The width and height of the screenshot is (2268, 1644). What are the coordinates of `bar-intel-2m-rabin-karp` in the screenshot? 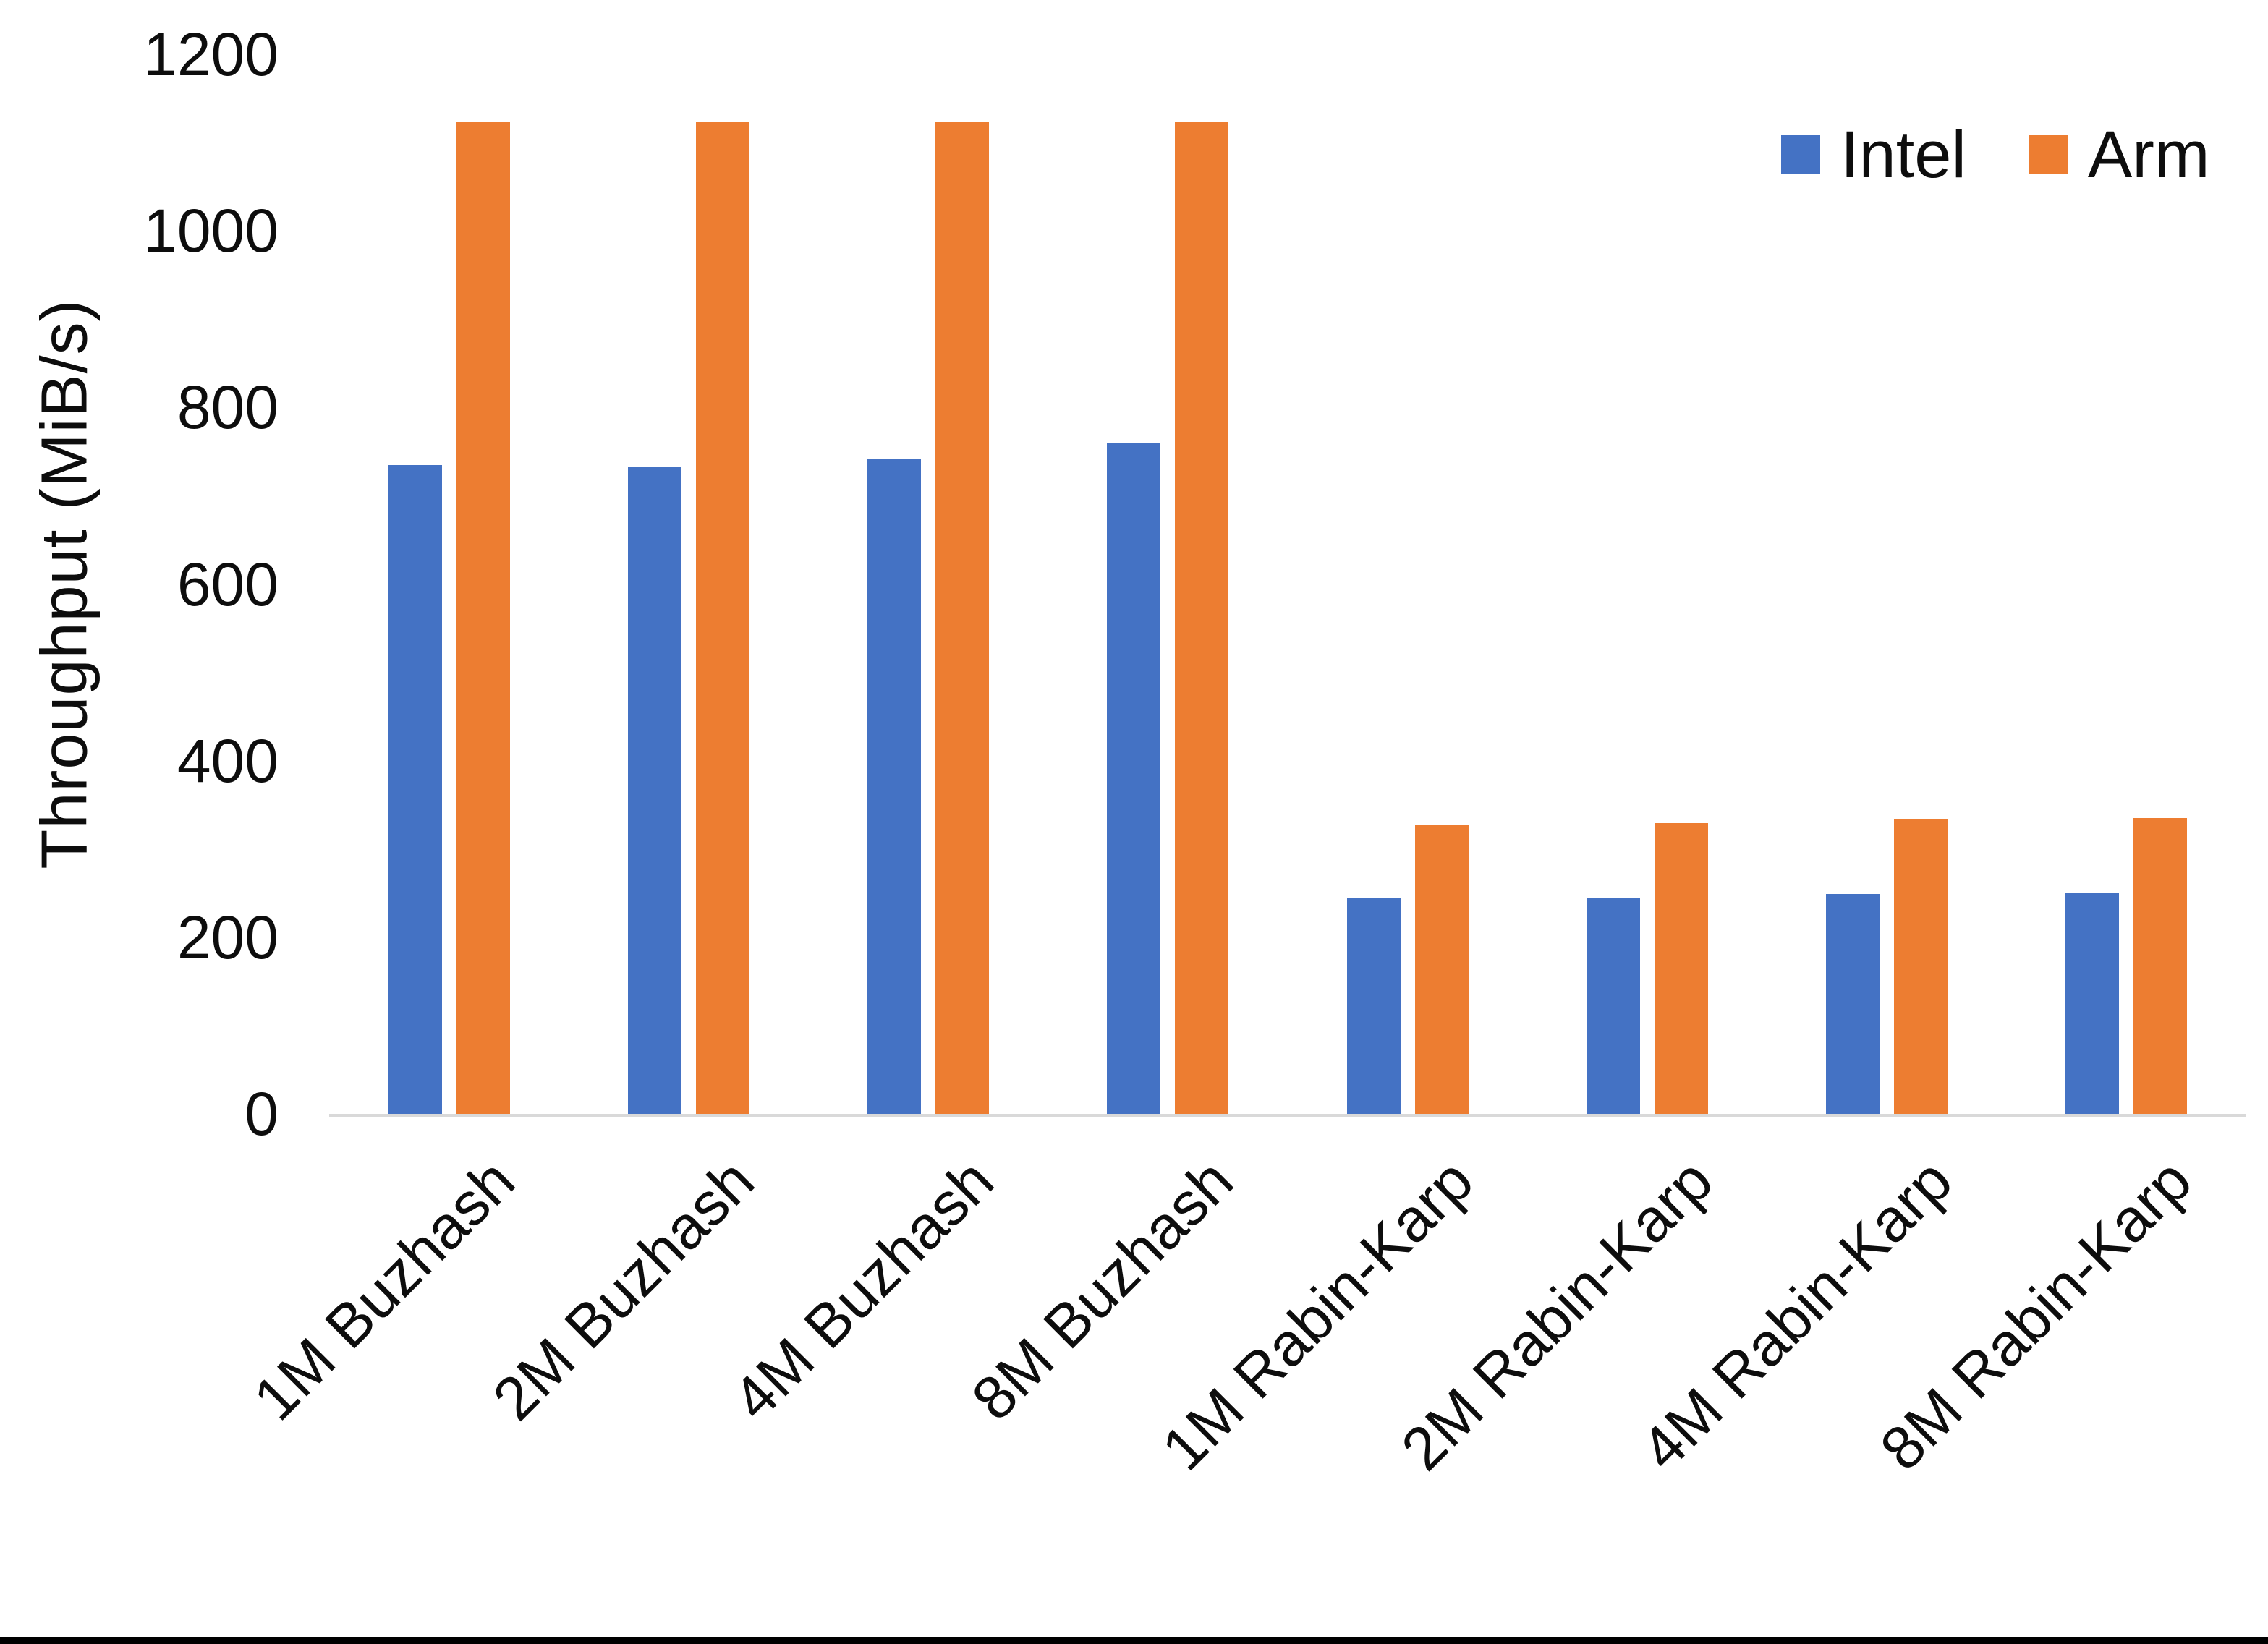 It's located at (1613, 1006).